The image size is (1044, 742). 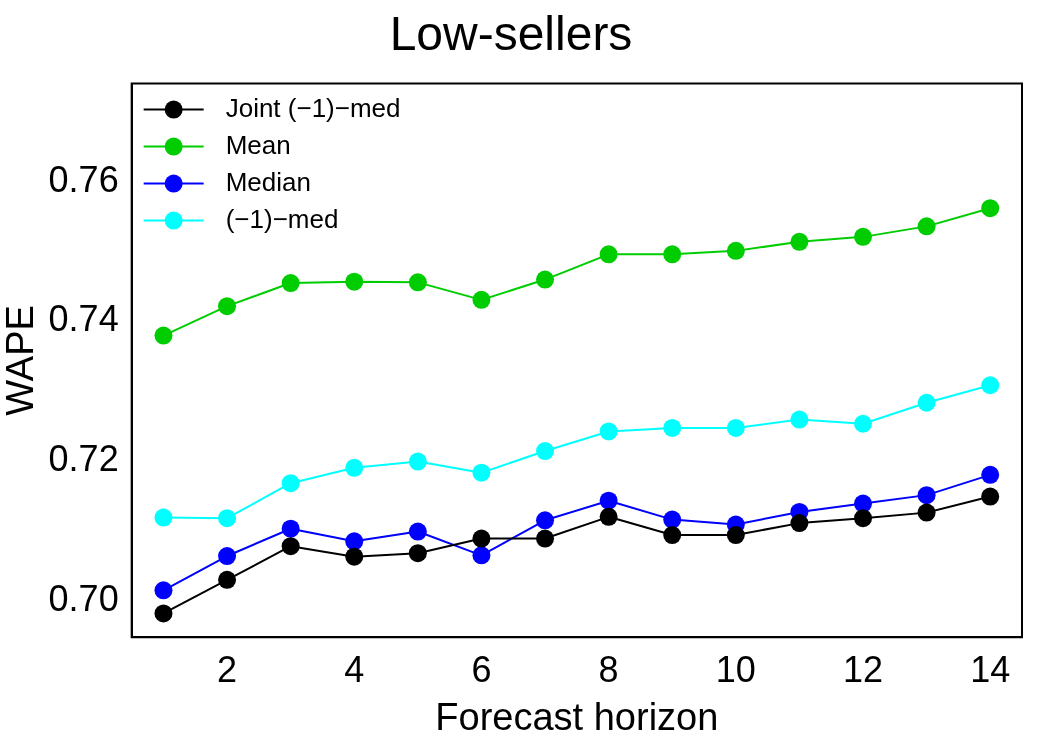 What do you see at coordinates (268, 181) in the screenshot?
I see `legend-label: Median` at bounding box center [268, 181].